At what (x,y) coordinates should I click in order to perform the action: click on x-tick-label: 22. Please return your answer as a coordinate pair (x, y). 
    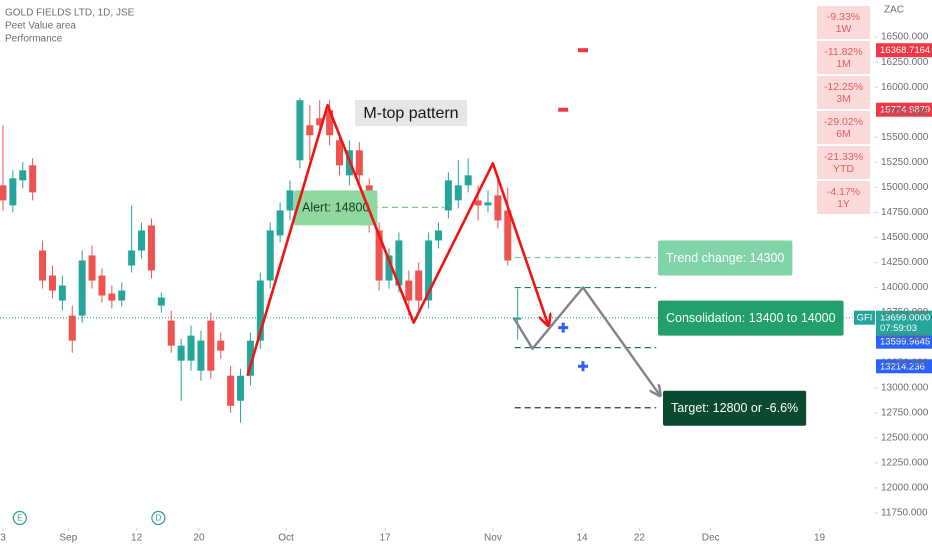
    Looking at the image, I should click on (640, 538).